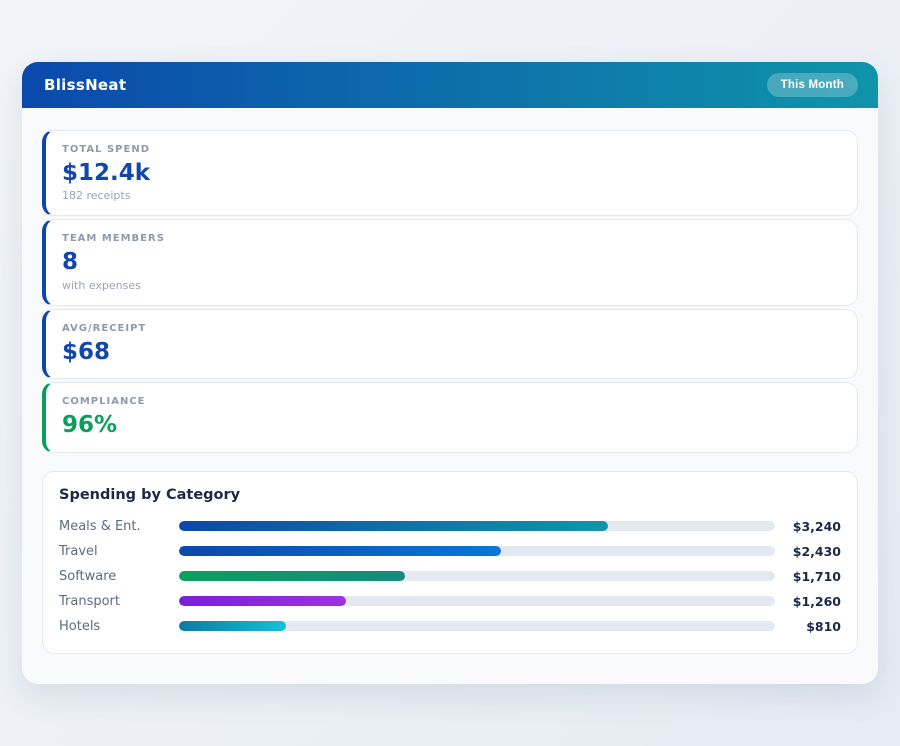 This screenshot has height=746, width=900. Describe the element at coordinates (816, 601) in the screenshot. I see `category-value: $1,260` at that location.